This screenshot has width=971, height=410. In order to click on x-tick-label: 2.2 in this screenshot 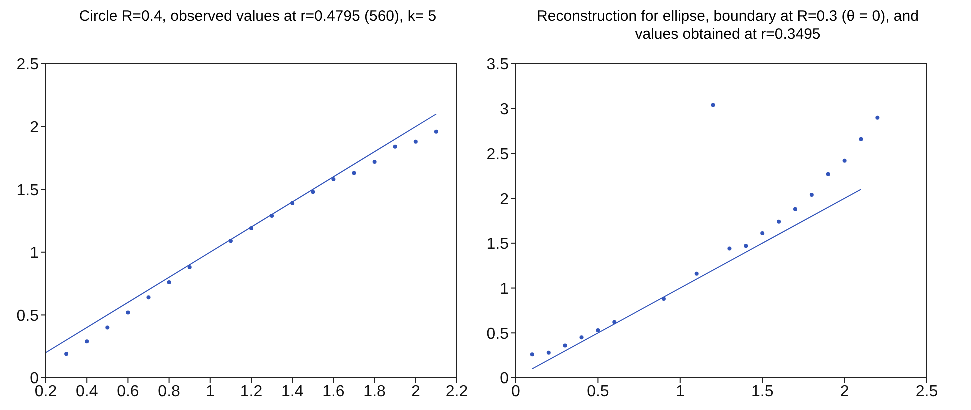, I will do `click(457, 391)`.